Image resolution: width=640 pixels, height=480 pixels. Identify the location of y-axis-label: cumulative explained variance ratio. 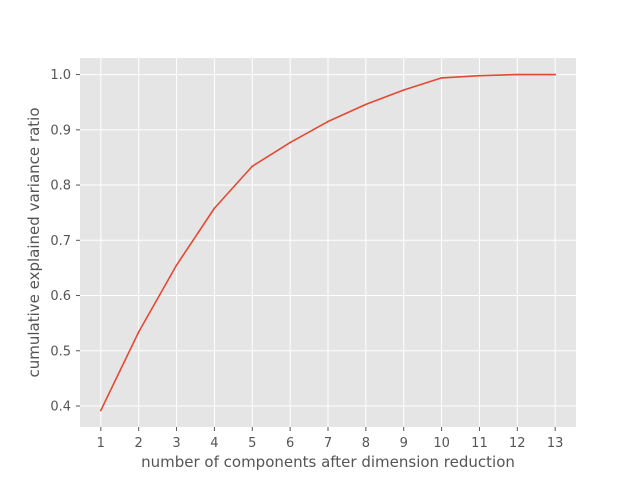
(34, 243).